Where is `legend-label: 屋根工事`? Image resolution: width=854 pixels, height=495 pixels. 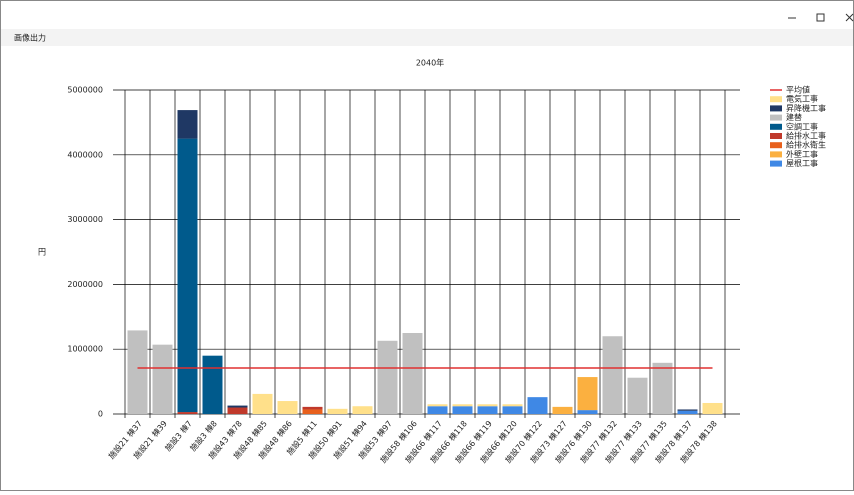
legend-label: 屋根工事 is located at coordinates (802, 163).